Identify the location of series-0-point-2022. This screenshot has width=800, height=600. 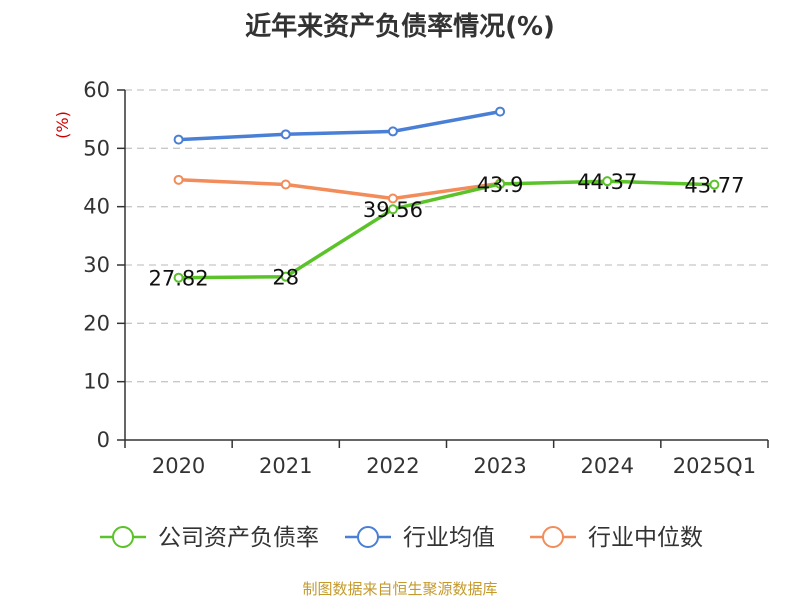
(392, 209).